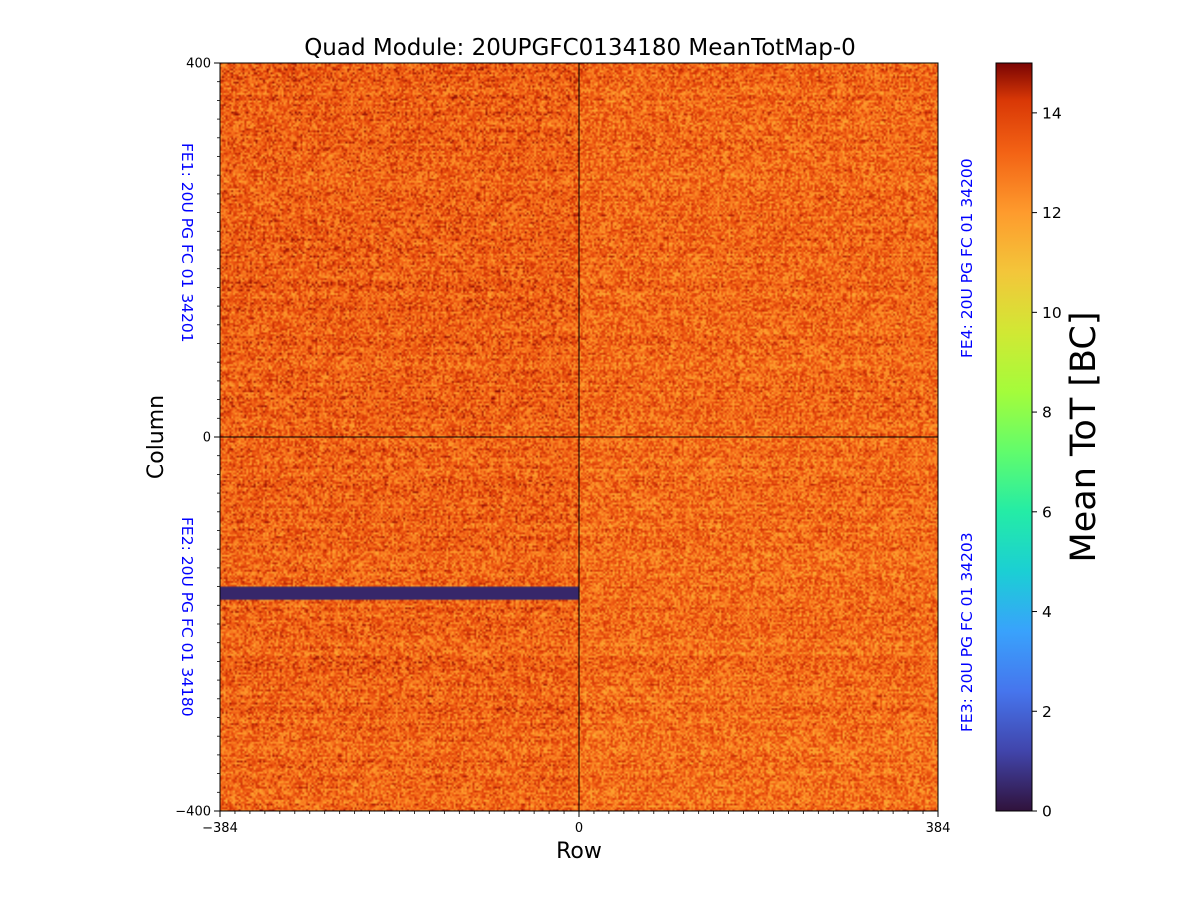 This screenshot has width=1200, height=900. What do you see at coordinates (1084, 437) in the screenshot?
I see `colorbar-label: Mean ToT [BC]` at bounding box center [1084, 437].